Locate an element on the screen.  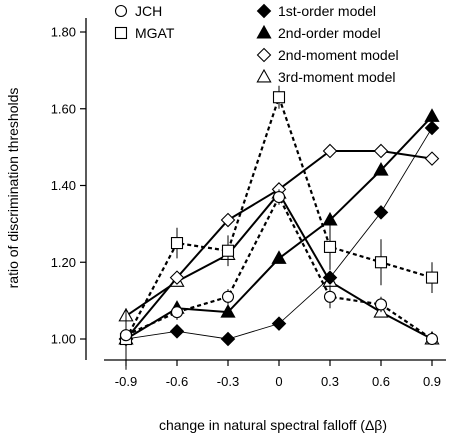
y-ticks: 1.00 1.20 1.40 1.60 1.80 is located at coordinates (68, 186).